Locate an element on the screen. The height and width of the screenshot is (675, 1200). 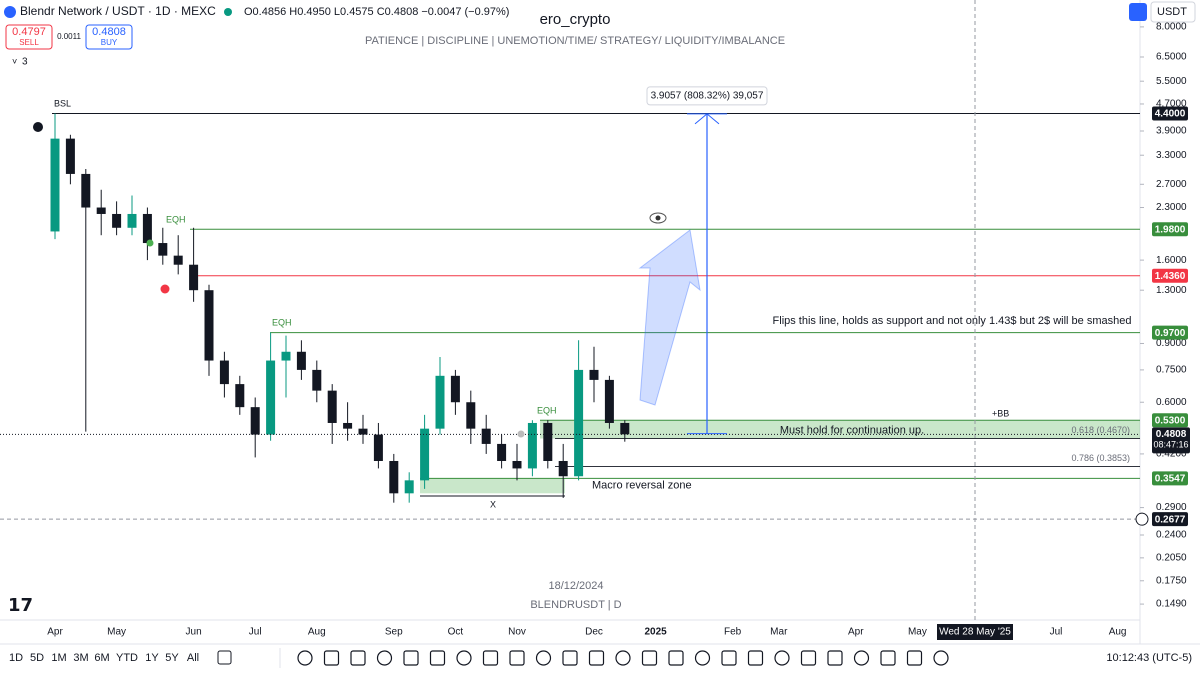
range-button: 3M is located at coordinates (80, 658).